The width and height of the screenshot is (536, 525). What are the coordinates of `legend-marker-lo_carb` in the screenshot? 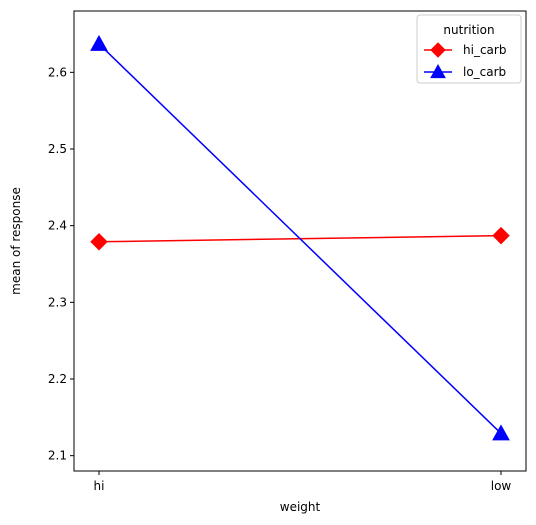 It's located at (438, 71).